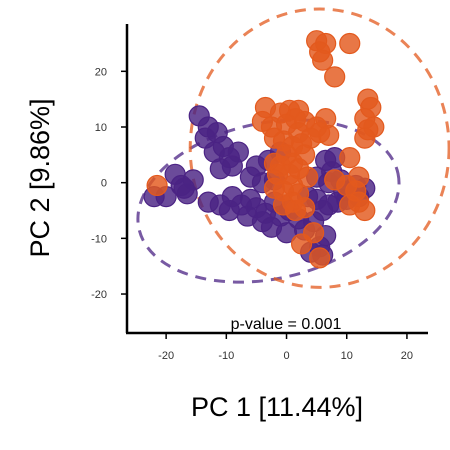 This screenshot has height=450, width=450. Describe the element at coordinates (286, 356) in the screenshot. I see `x-tick-label: 0` at that location.